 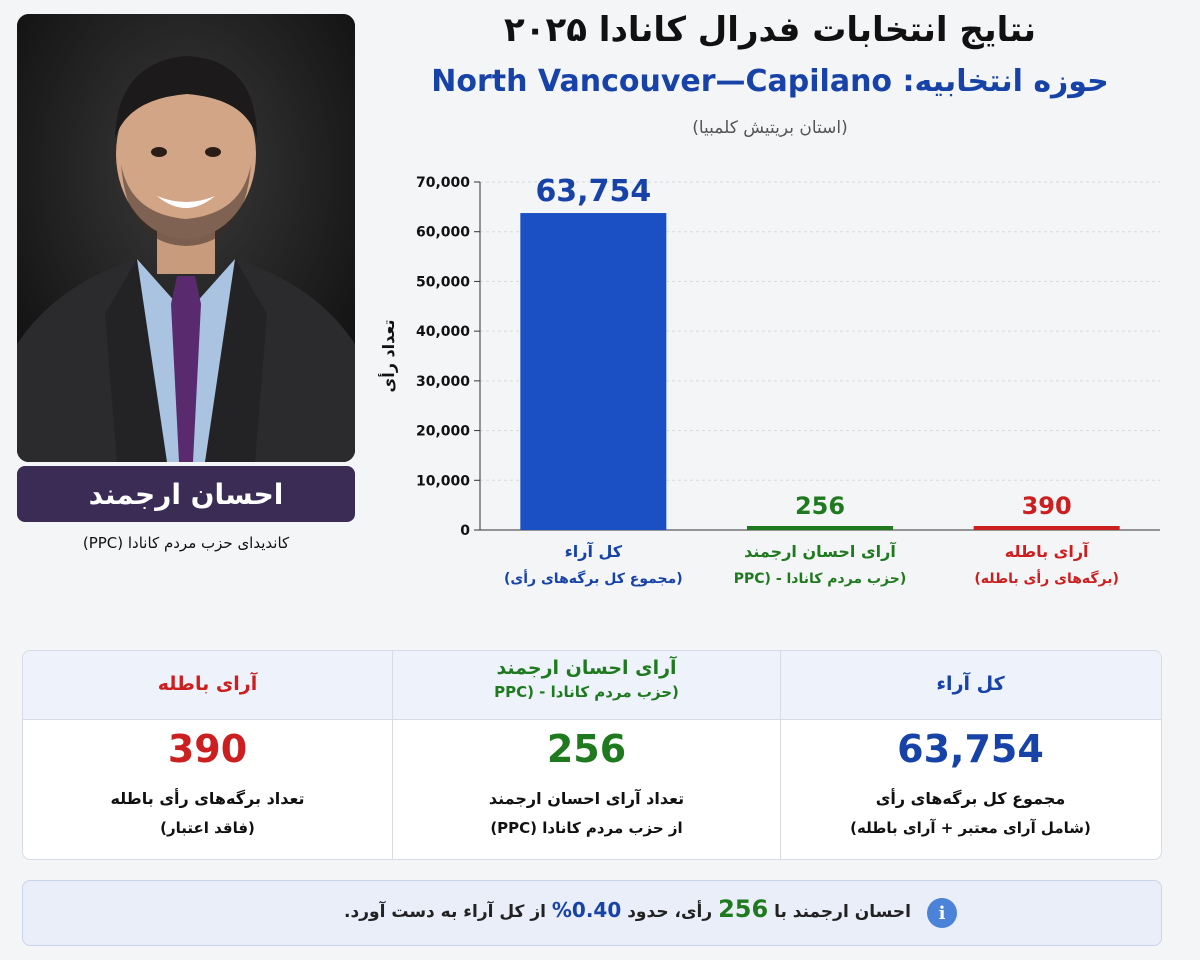 What do you see at coordinates (443, 183) in the screenshot?
I see `y-tick-label: 70,000` at bounding box center [443, 183].